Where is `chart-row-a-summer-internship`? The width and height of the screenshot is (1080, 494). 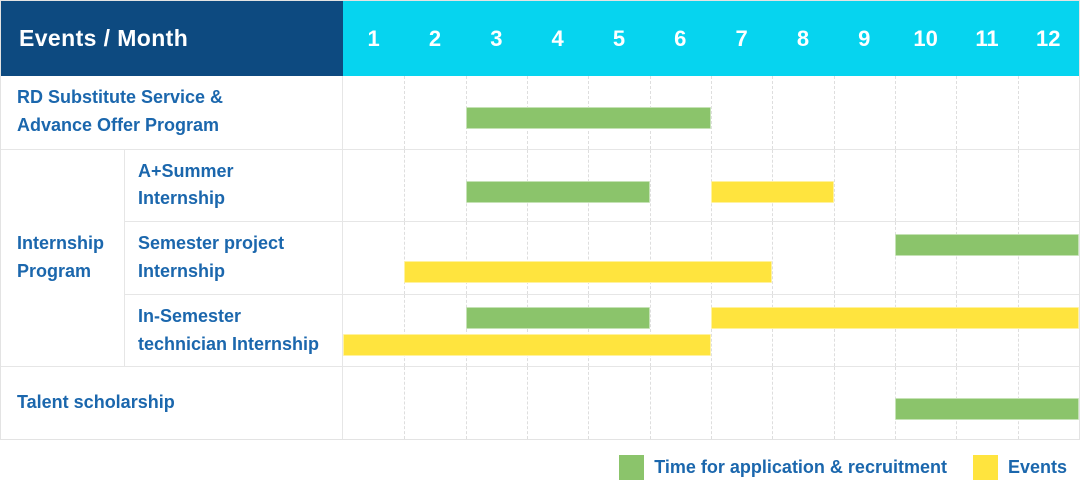
chart-row-a-summer-internship is located at coordinates (711, 185).